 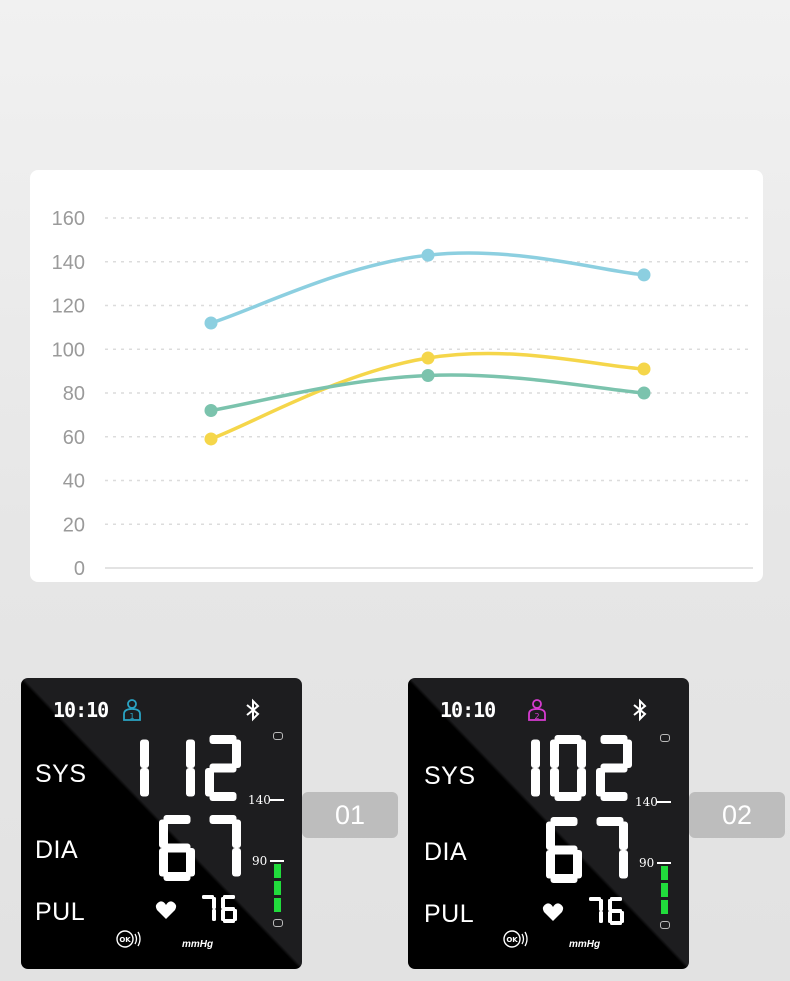 I want to click on y-tick-label-160: 160, so click(x=68, y=219).